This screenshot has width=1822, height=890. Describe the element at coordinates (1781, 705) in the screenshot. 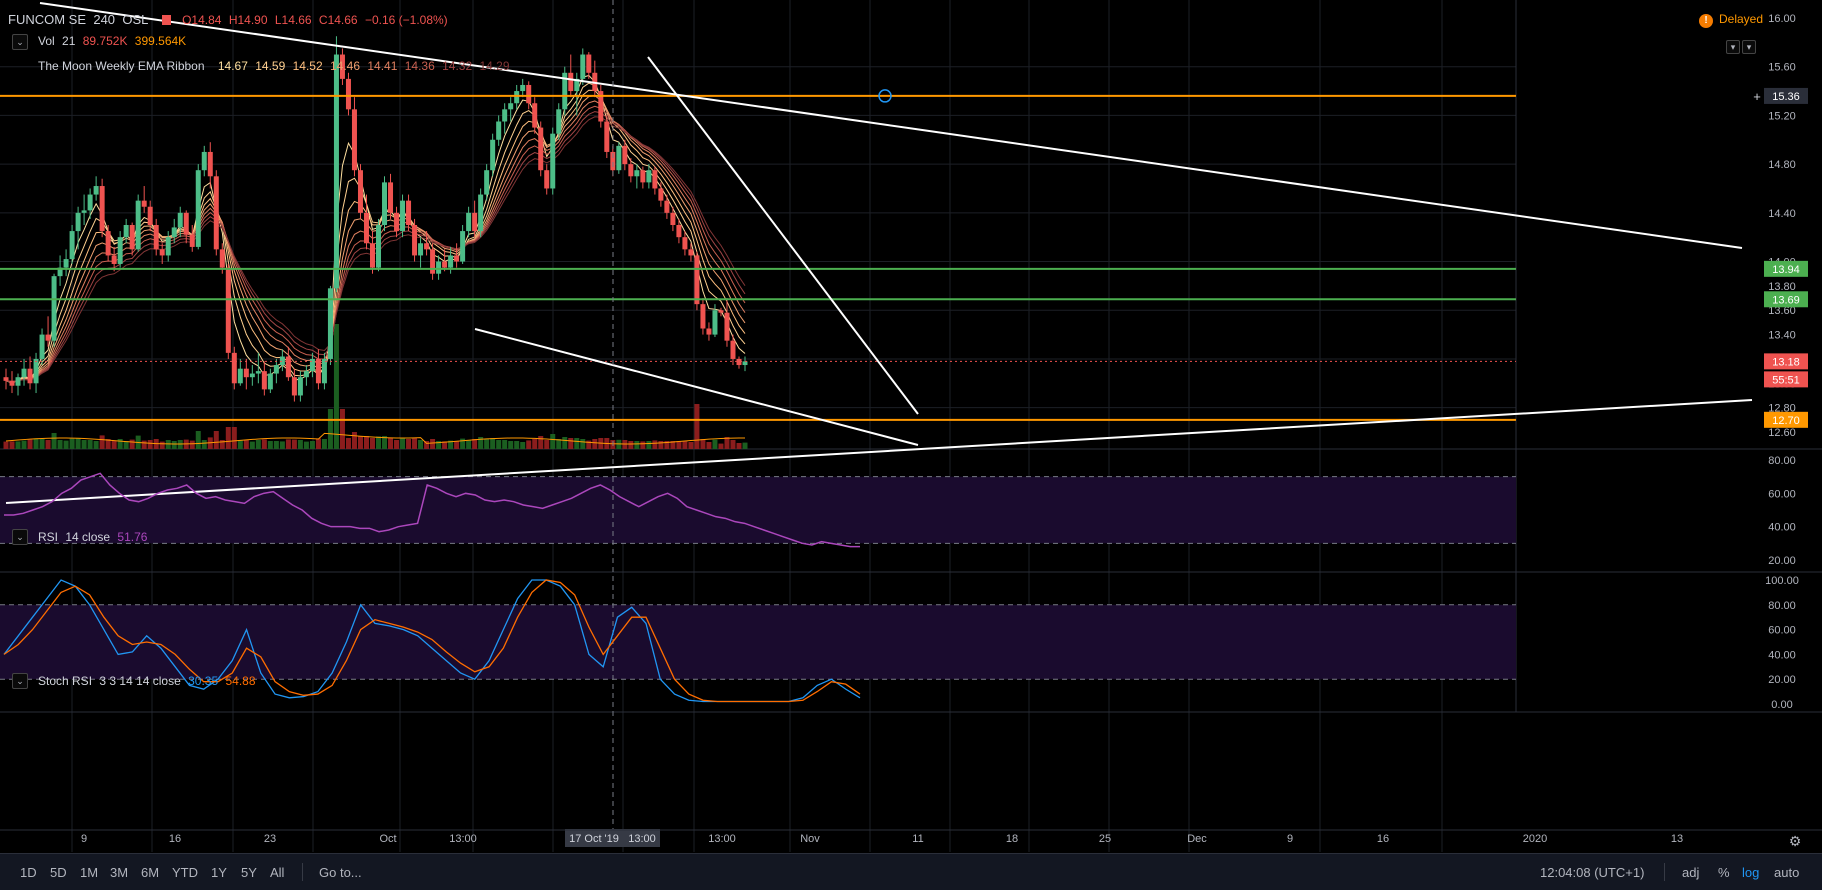

I see `stoch-tick-label: 0.00` at that location.